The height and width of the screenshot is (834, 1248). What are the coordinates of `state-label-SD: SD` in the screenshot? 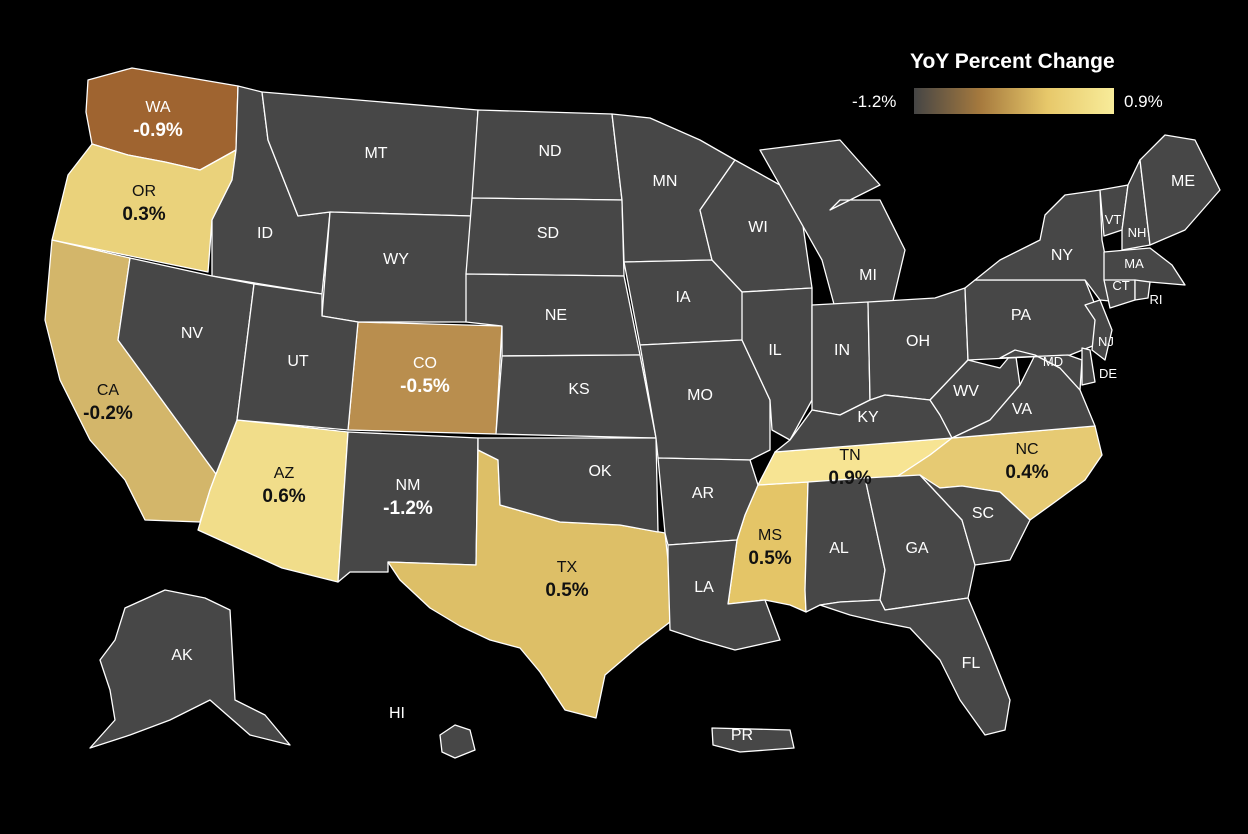 It's located at (548, 233).